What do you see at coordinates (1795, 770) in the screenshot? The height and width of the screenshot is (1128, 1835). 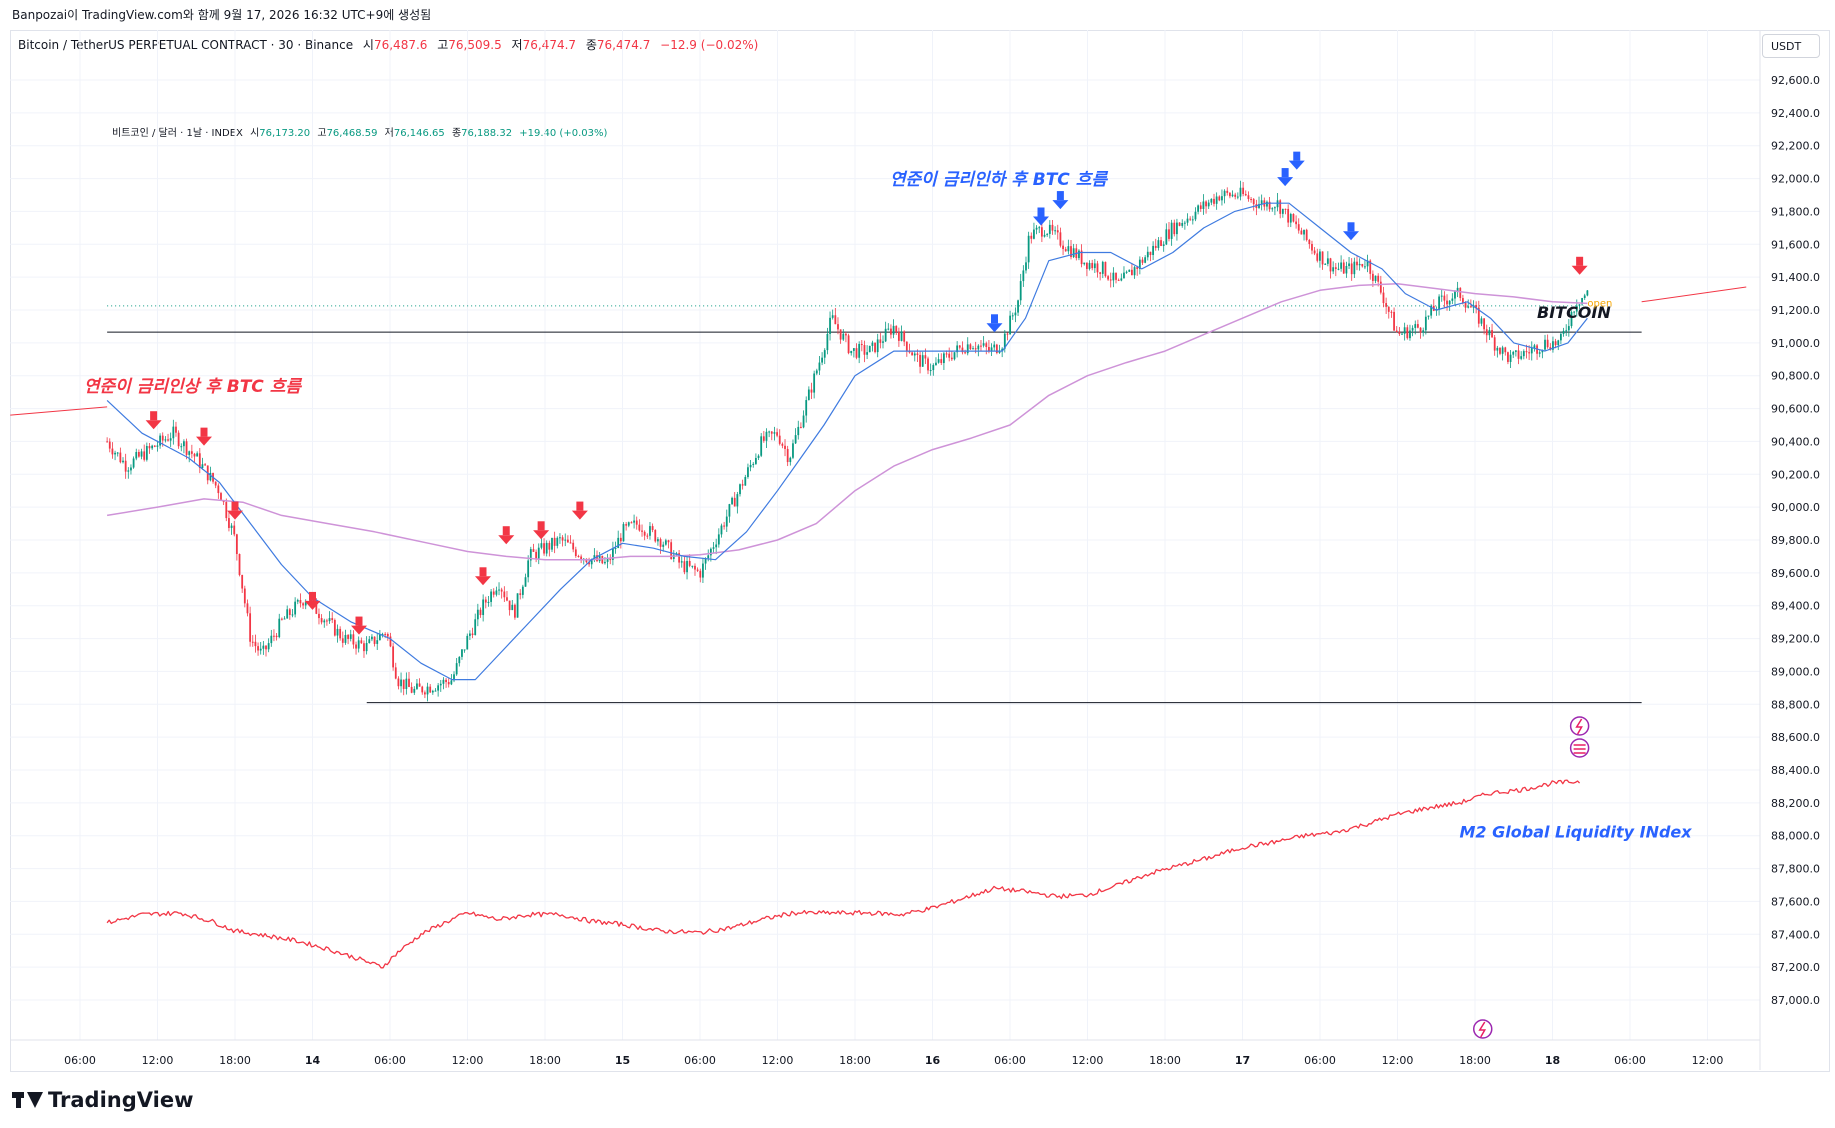 I see `y-tick-label: 88,400.0` at bounding box center [1795, 770].